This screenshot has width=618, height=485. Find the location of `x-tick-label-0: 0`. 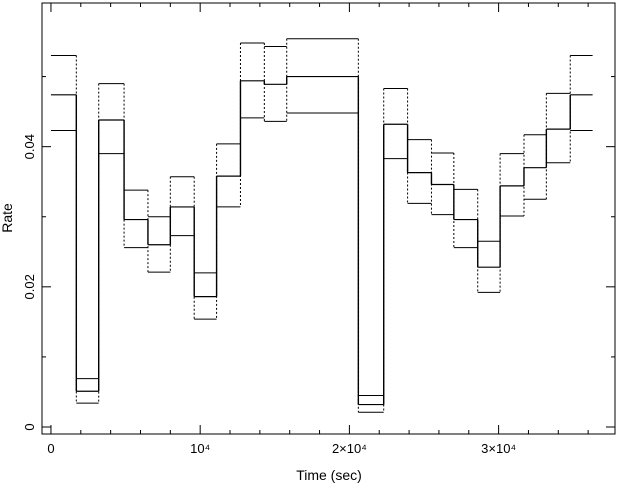

x-tick-label-0: 0 is located at coordinates (50, 448).